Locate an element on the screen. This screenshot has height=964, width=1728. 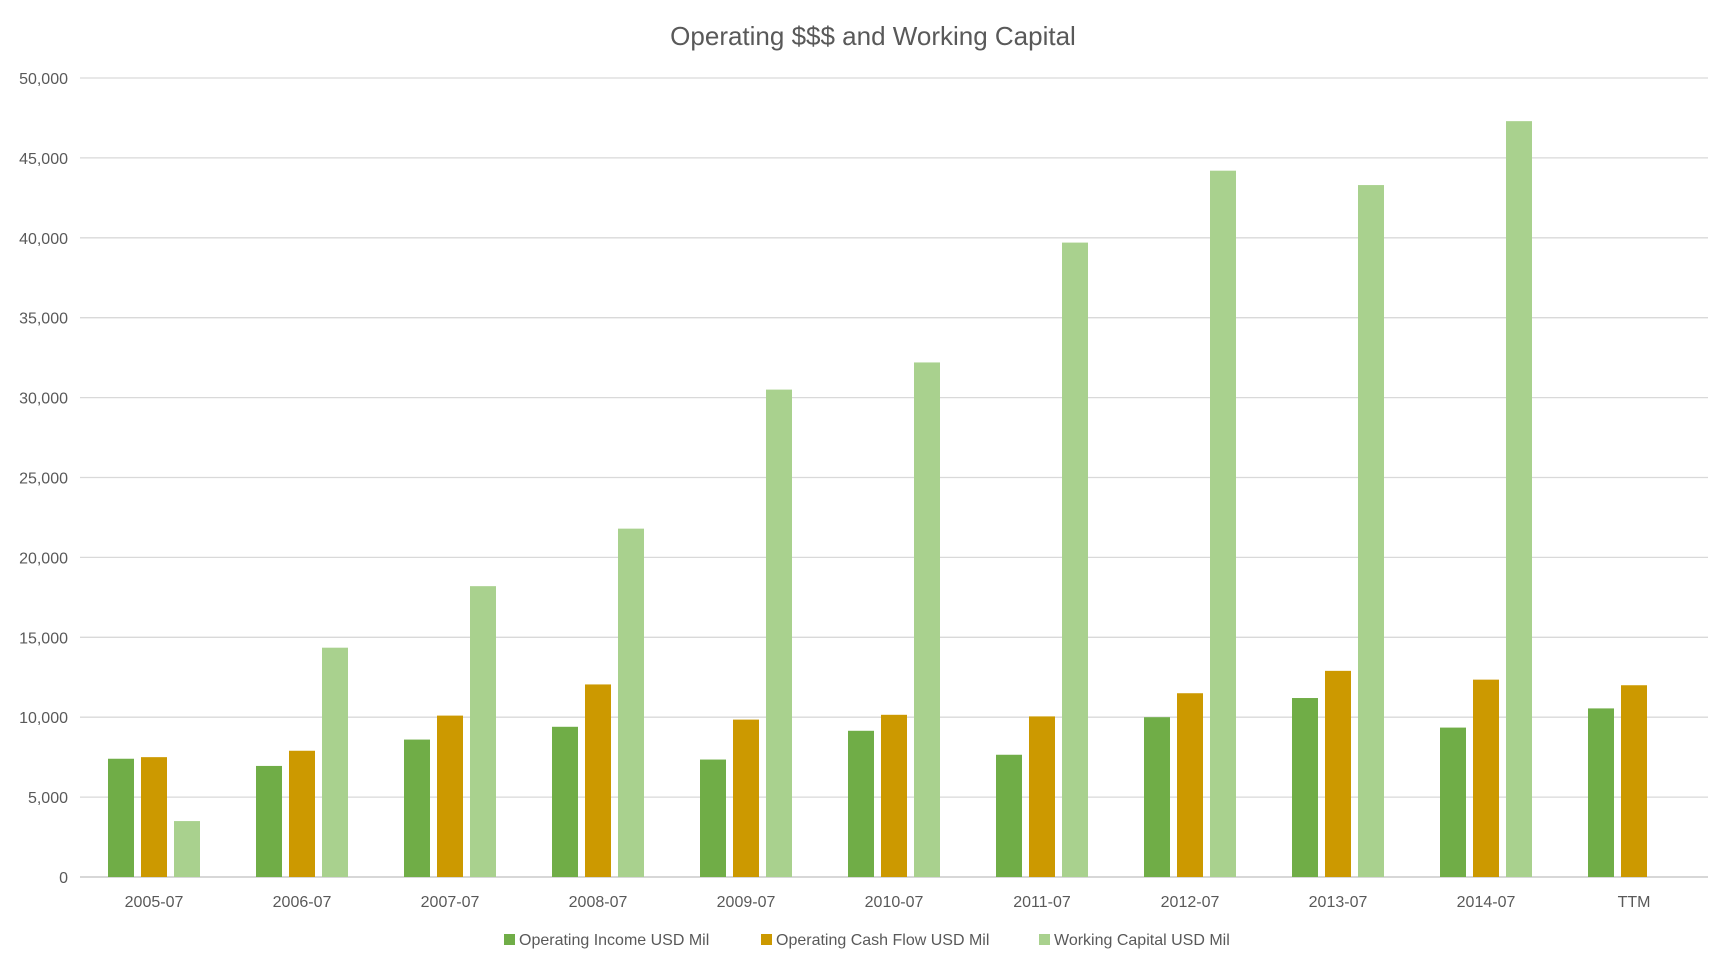
legend-label: Operating Income USD Mil is located at coordinates (614, 940).